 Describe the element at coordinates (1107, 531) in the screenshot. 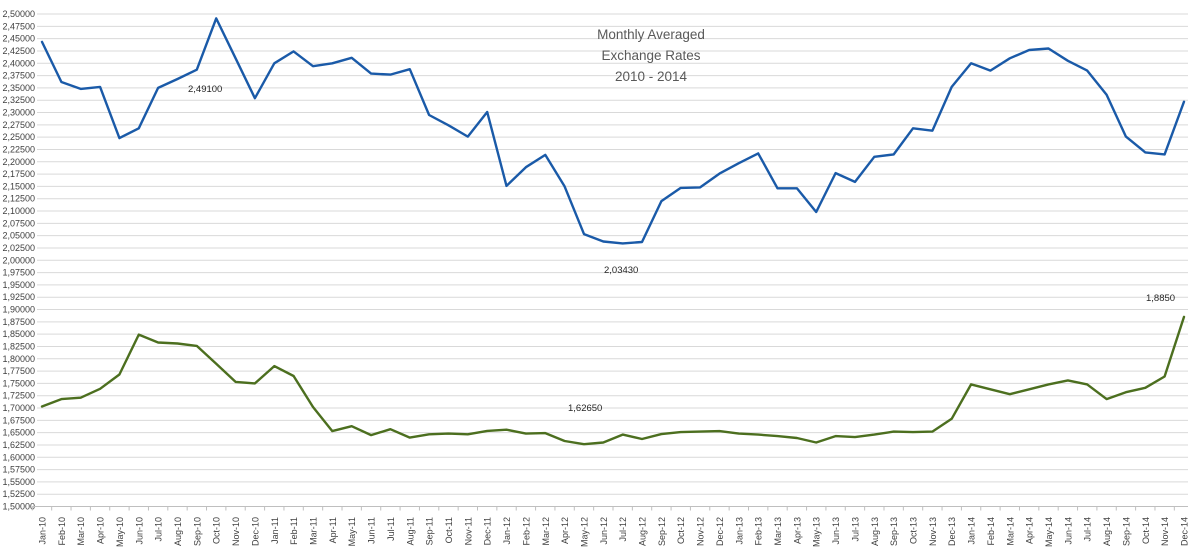

I see `x-axis-tick-label: Aug-14` at that location.